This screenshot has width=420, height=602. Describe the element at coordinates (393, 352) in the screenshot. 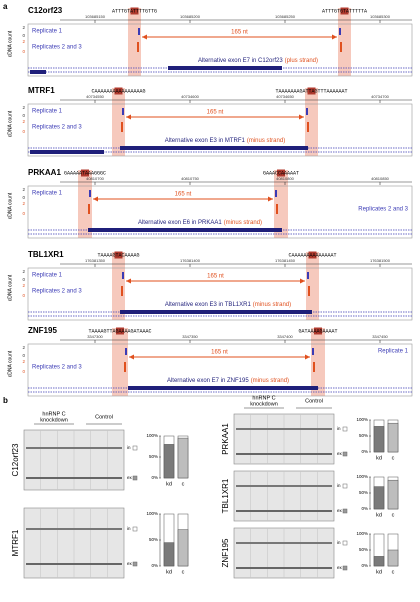

I see `replicate-label: Replicate 1` at that location.